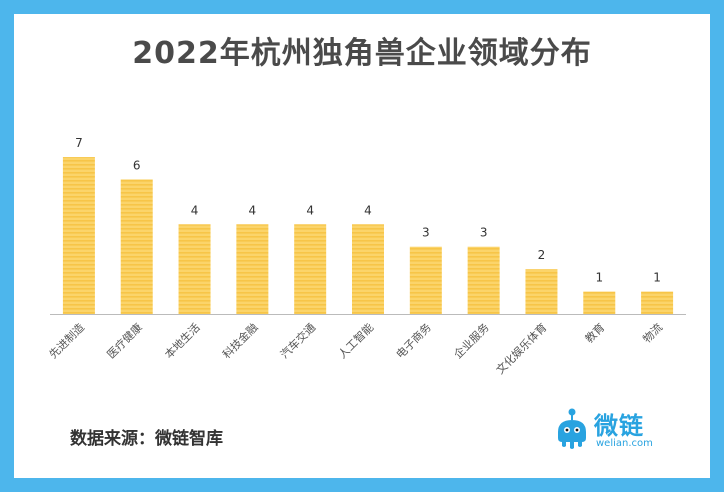 The image size is (724, 492). What do you see at coordinates (297, 340) in the screenshot?
I see `category-label-5: 汽车交通` at bounding box center [297, 340].